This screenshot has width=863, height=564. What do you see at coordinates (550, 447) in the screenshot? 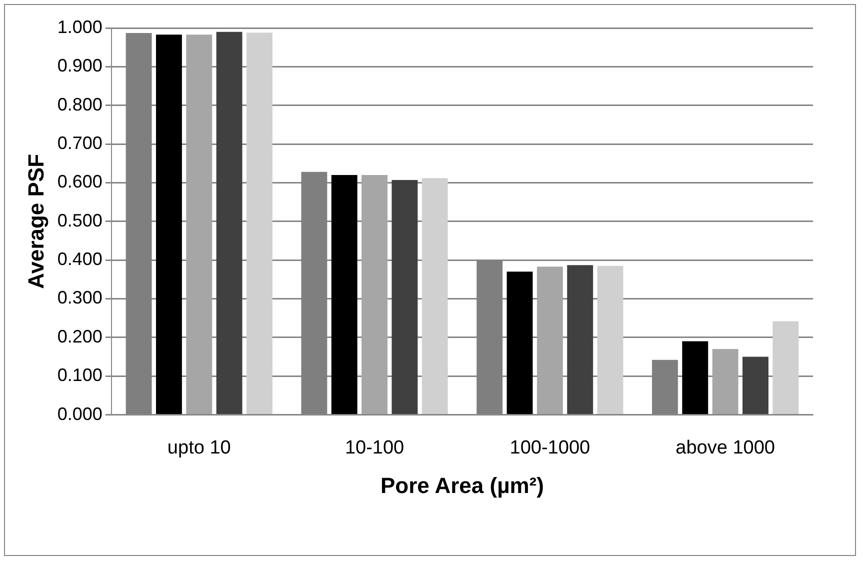
I see `x-tick-label: 100-1000` at bounding box center [550, 447].